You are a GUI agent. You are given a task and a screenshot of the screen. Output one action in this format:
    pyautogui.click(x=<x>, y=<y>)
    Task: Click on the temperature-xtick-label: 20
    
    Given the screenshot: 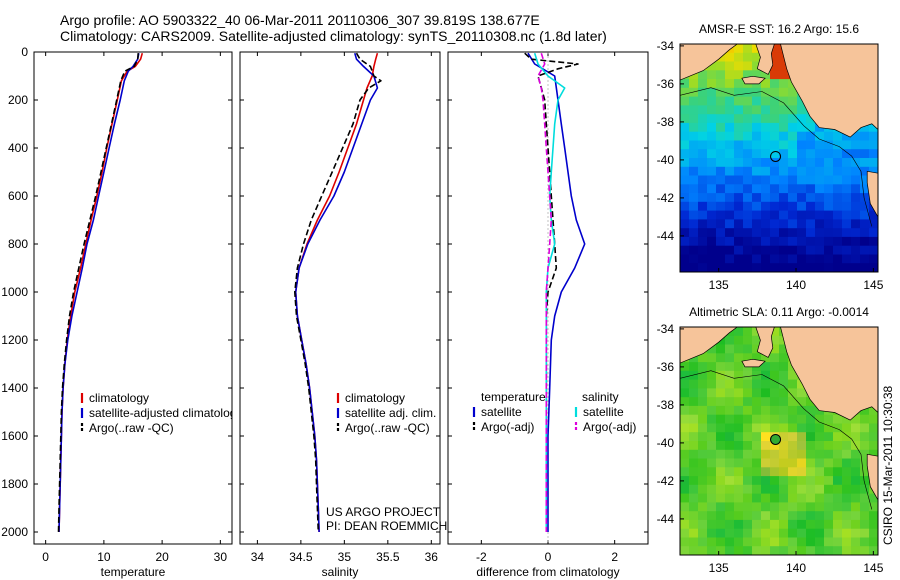 What is the action you would take?
    pyautogui.click(x=162, y=557)
    